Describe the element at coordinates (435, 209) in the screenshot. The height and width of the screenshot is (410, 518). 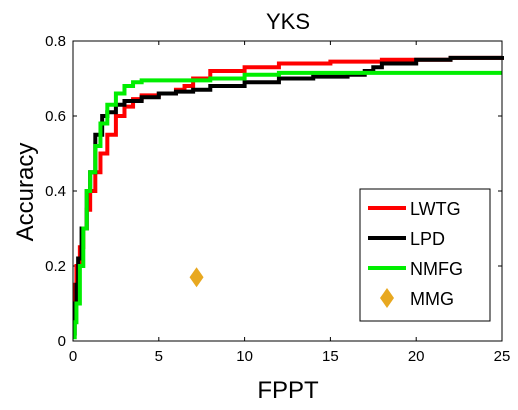
I see `legend-label-lwtg: LWTG` at that location.